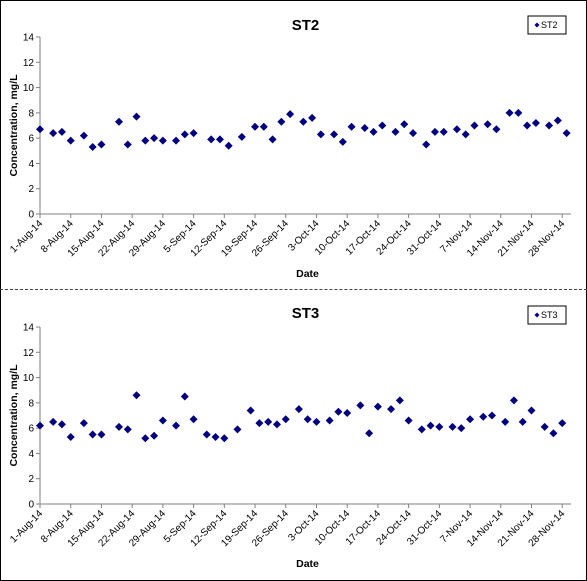  What do you see at coordinates (306, 25) in the screenshot?
I see `chart-title: ST2` at bounding box center [306, 25].